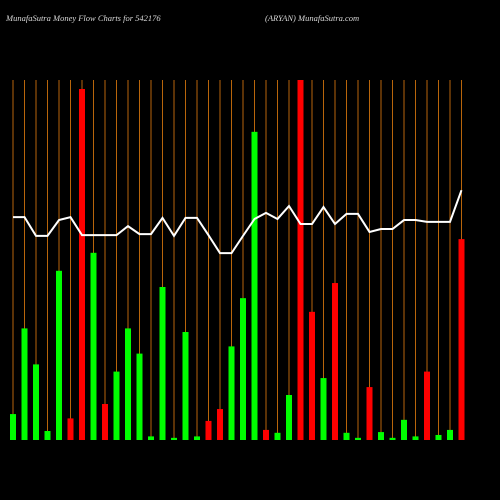  Describe the element at coordinates (312, 18) in the screenshot. I see `chart-subtitle: (ARYAN) MunafaSutra.com` at that location.